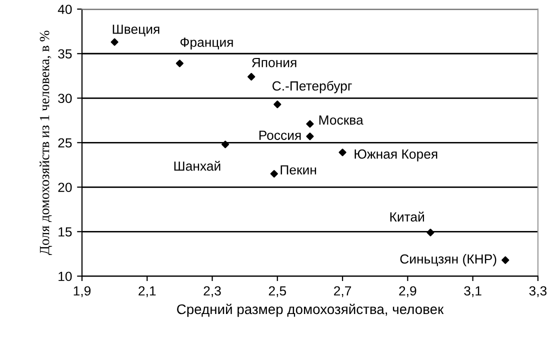 This screenshot has height=338, width=554. Describe the element at coordinates (310, 310) in the screenshot. I see `x-axis-title: Средний размер домохозяйства, человек` at that location.